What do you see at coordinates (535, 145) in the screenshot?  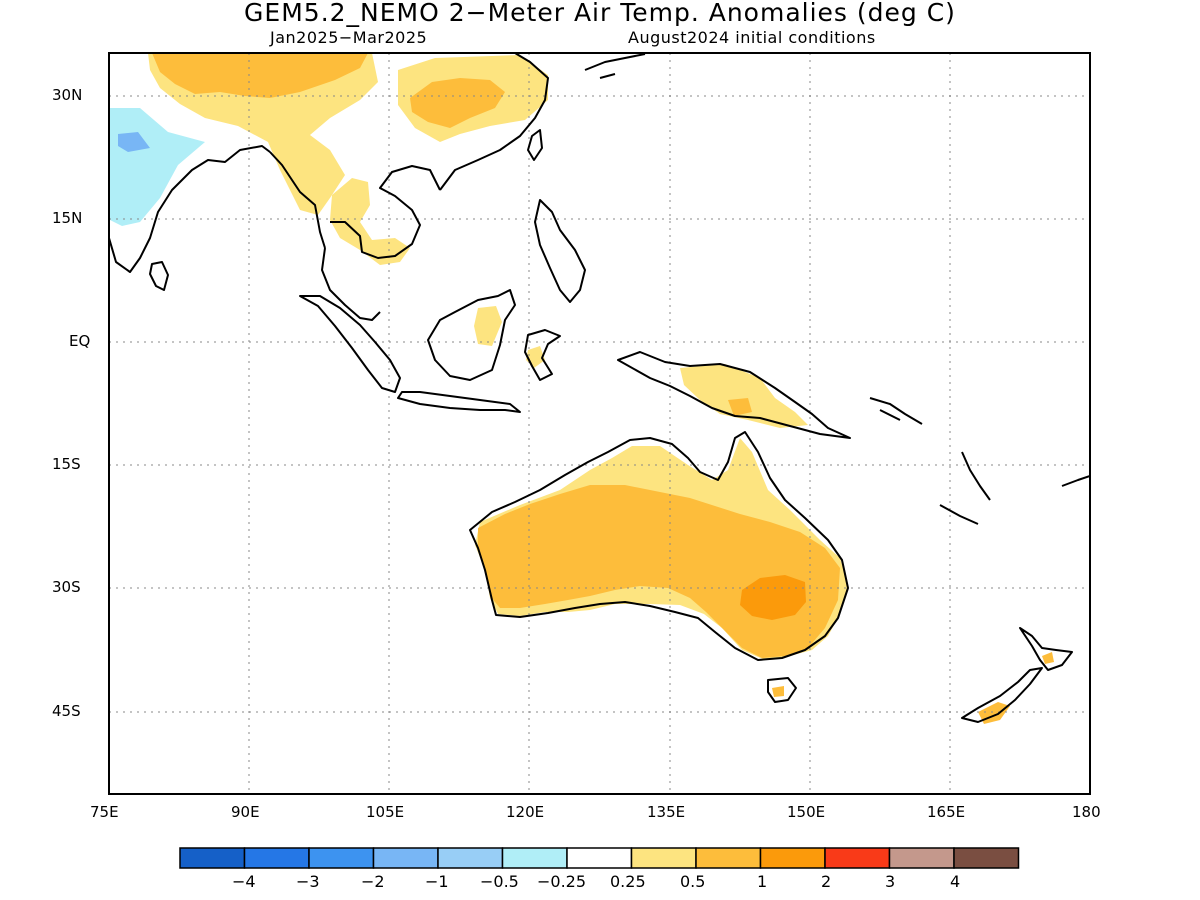 I see `coast-taiwan` at bounding box center [535, 145].